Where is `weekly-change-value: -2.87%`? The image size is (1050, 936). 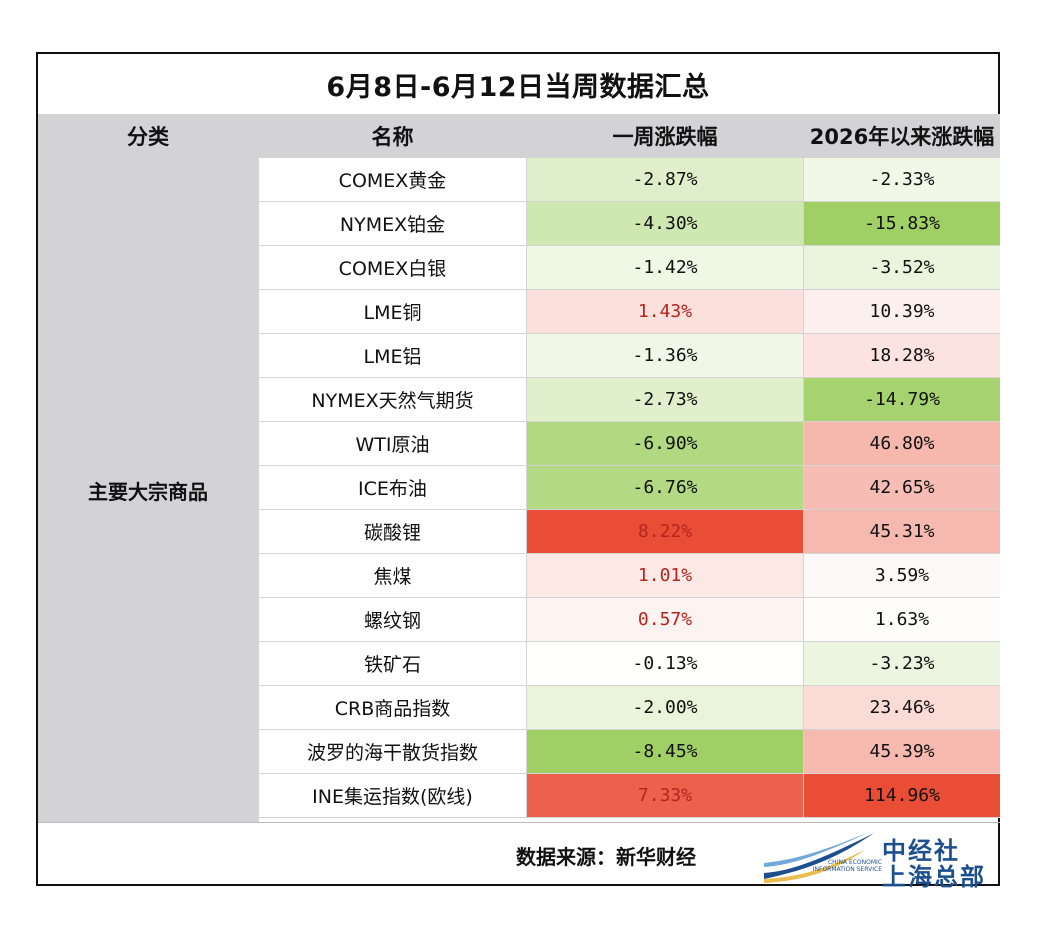
weekly-change-value: -2.87% is located at coordinates (665, 180).